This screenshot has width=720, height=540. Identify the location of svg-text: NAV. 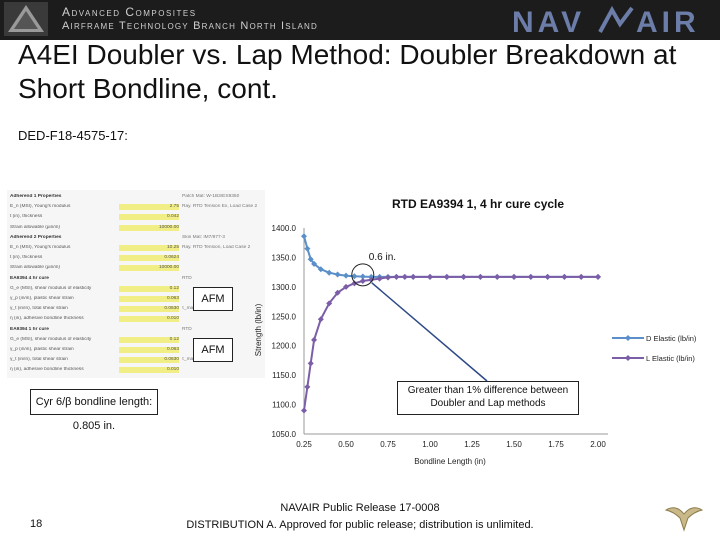
(548, 22).